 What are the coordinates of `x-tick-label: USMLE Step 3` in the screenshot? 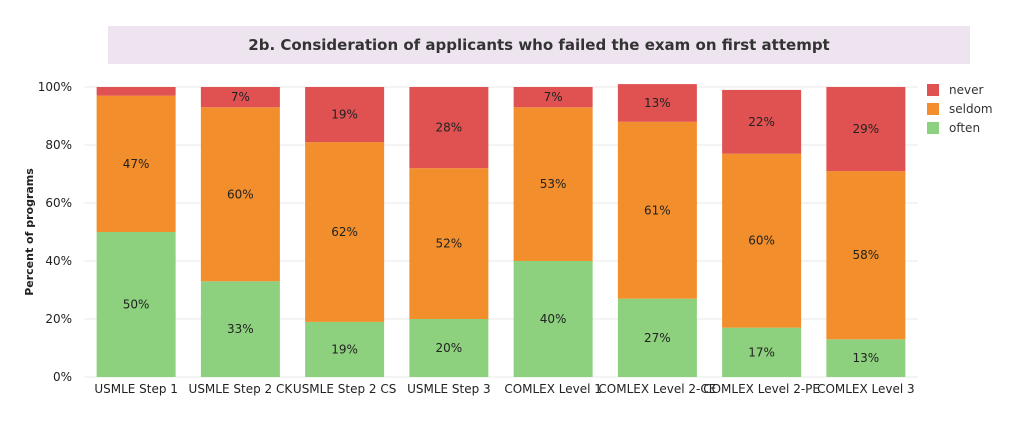 It's located at (449, 389).